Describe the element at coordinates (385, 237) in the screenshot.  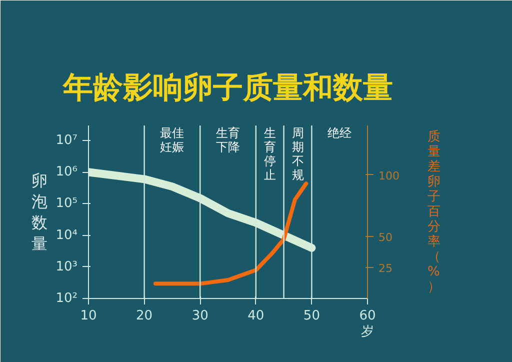
I see `y2-tick-label: 50` at that location.